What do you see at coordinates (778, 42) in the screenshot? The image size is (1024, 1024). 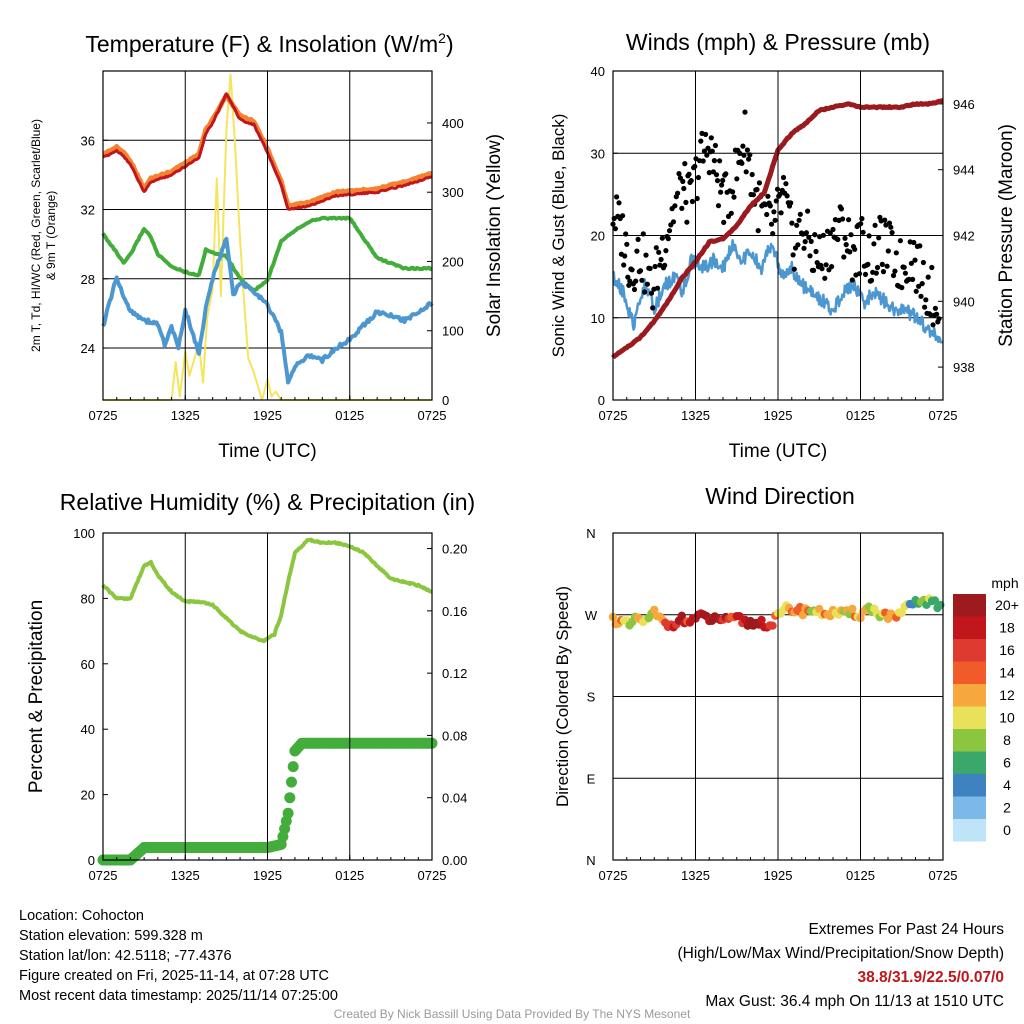 I see `chart-title: Winds (mph) & Pressure (mb)` at bounding box center [778, 42].